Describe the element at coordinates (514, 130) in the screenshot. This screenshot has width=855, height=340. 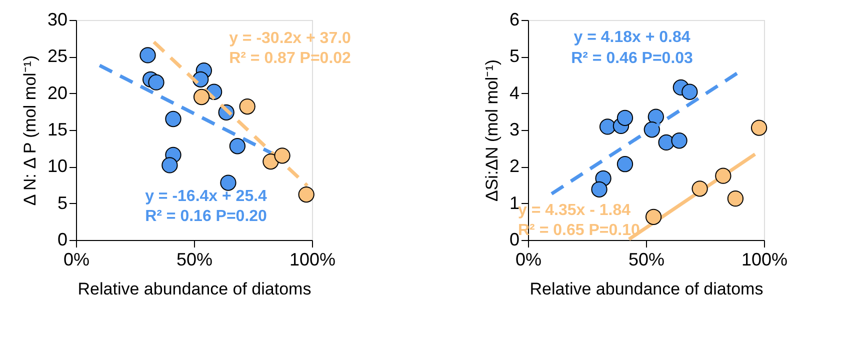
I see `y-tick-label: 3` at that location.